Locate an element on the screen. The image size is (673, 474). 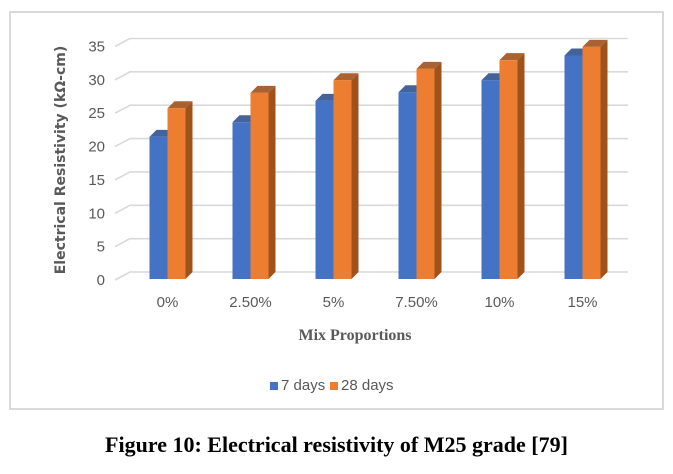
legend-item: 7 days is located at coordinates (297, 385).